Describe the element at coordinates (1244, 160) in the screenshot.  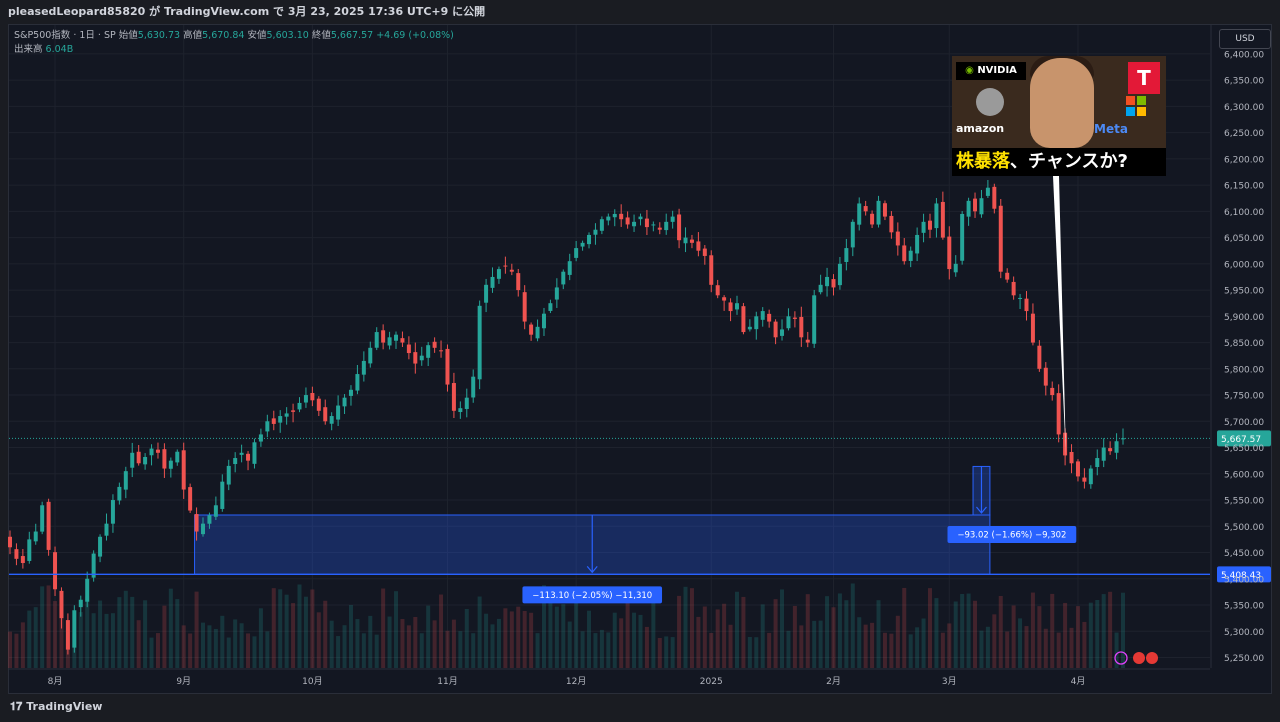
I see `y-tick-label: 6,200.00` at that location.